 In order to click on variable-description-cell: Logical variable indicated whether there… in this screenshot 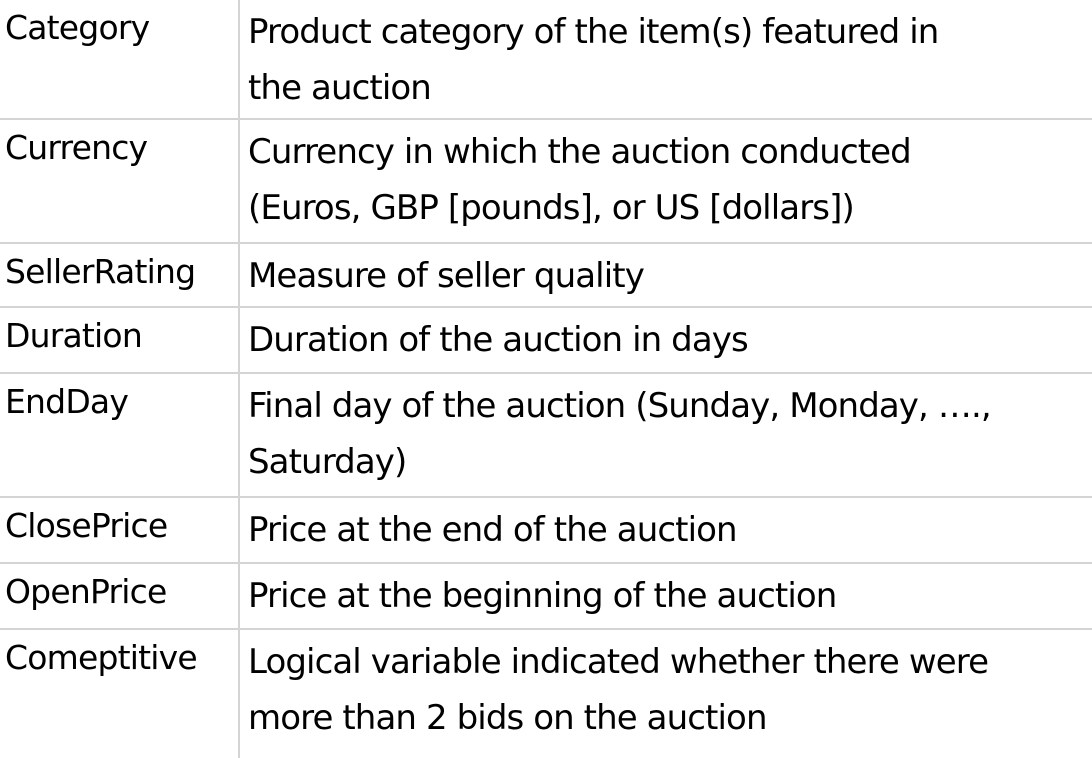, I will do `click(665, 693)`.